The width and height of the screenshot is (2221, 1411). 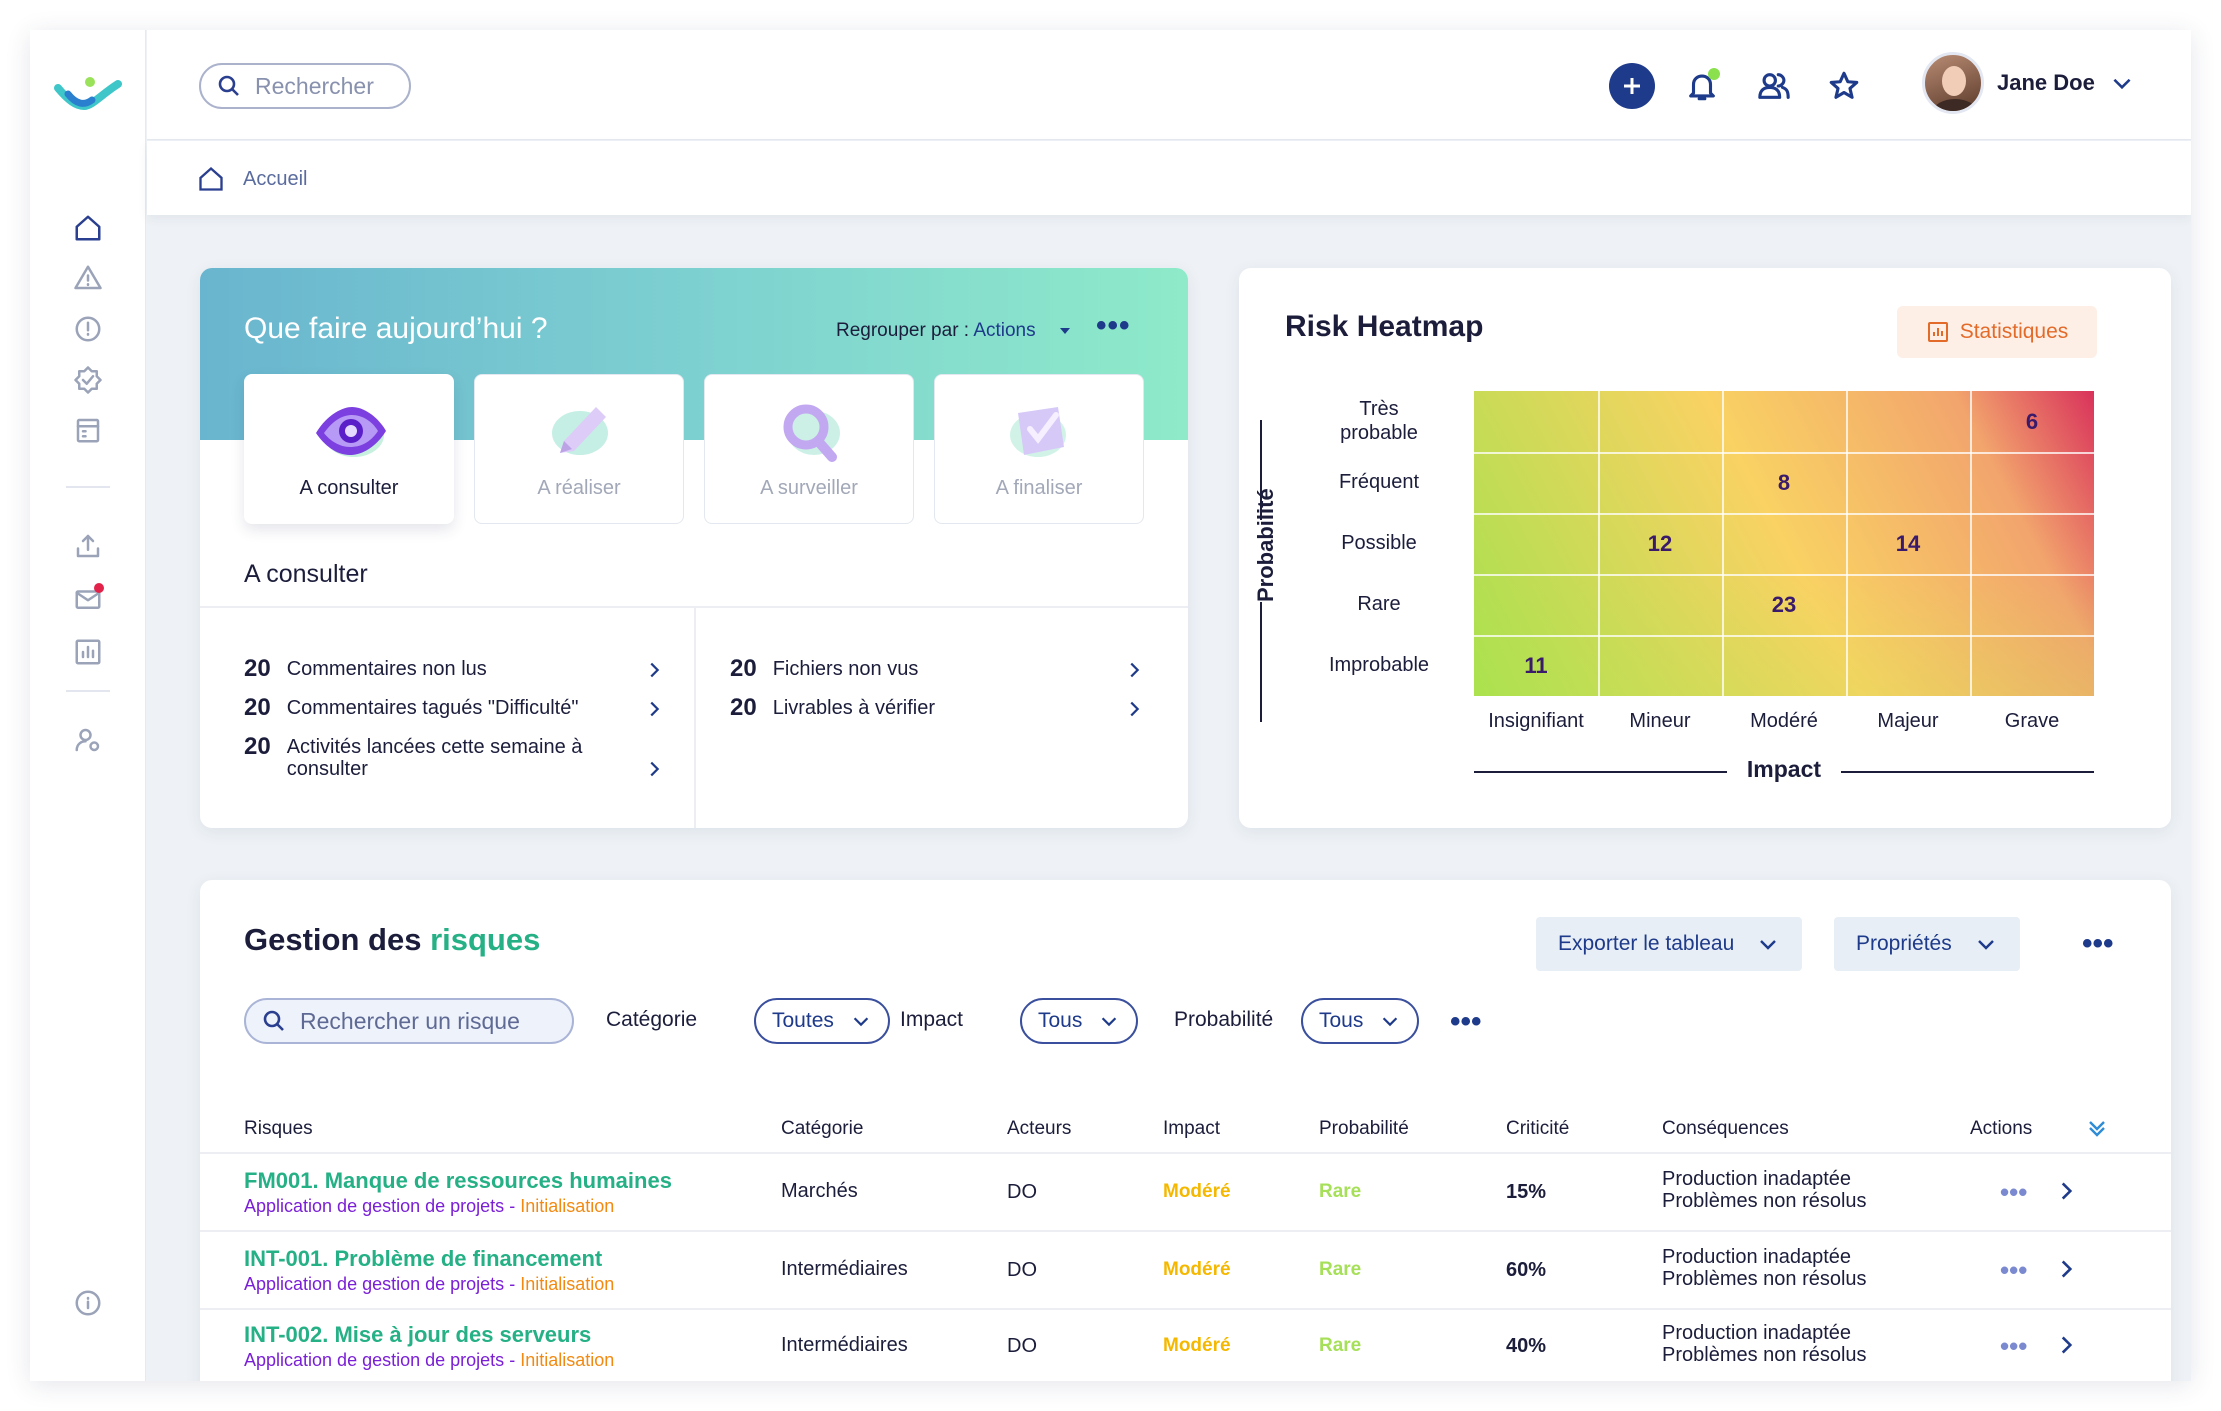 I want to click on consequence-item: Problèmes non résolus, so click(x=1764, y=1355).